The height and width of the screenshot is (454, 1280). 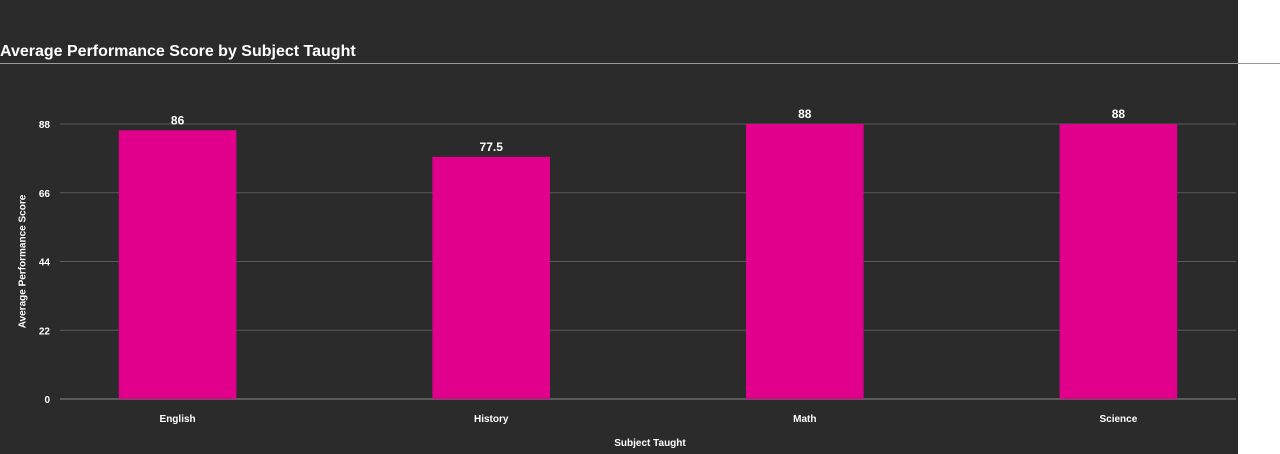 I want to click on x-tick-label: English, so click(x=178, y=419).